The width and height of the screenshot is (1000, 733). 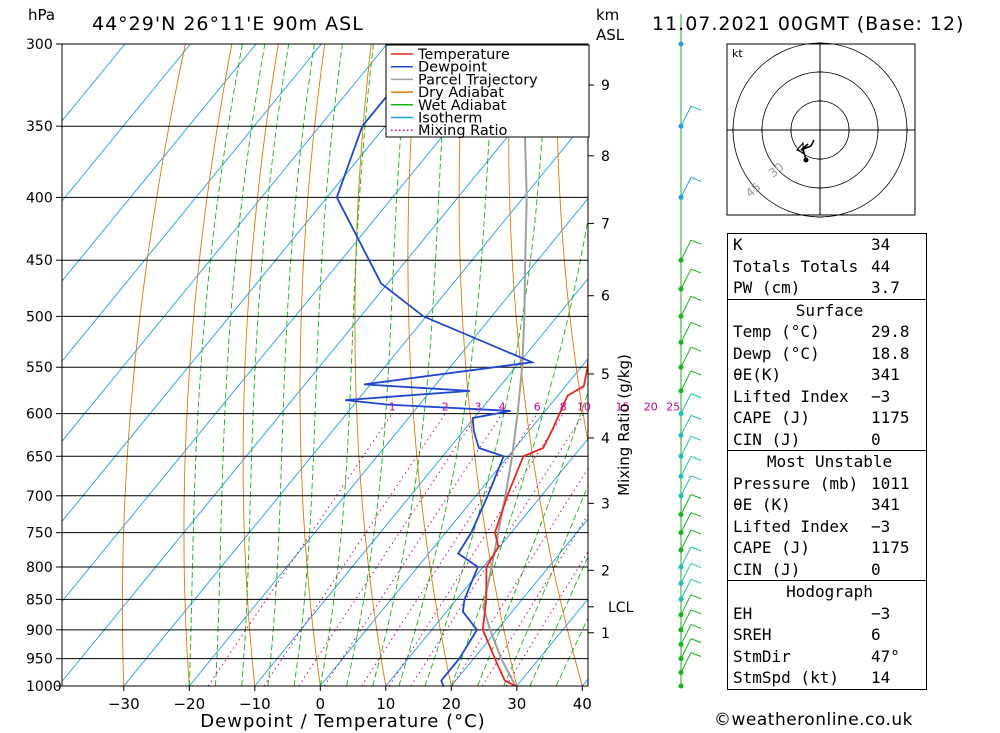 What do you see at coordinates (767, 569) in the screenshot?
I see `index-label: CIN (J)` at bounding box center [767, 569].